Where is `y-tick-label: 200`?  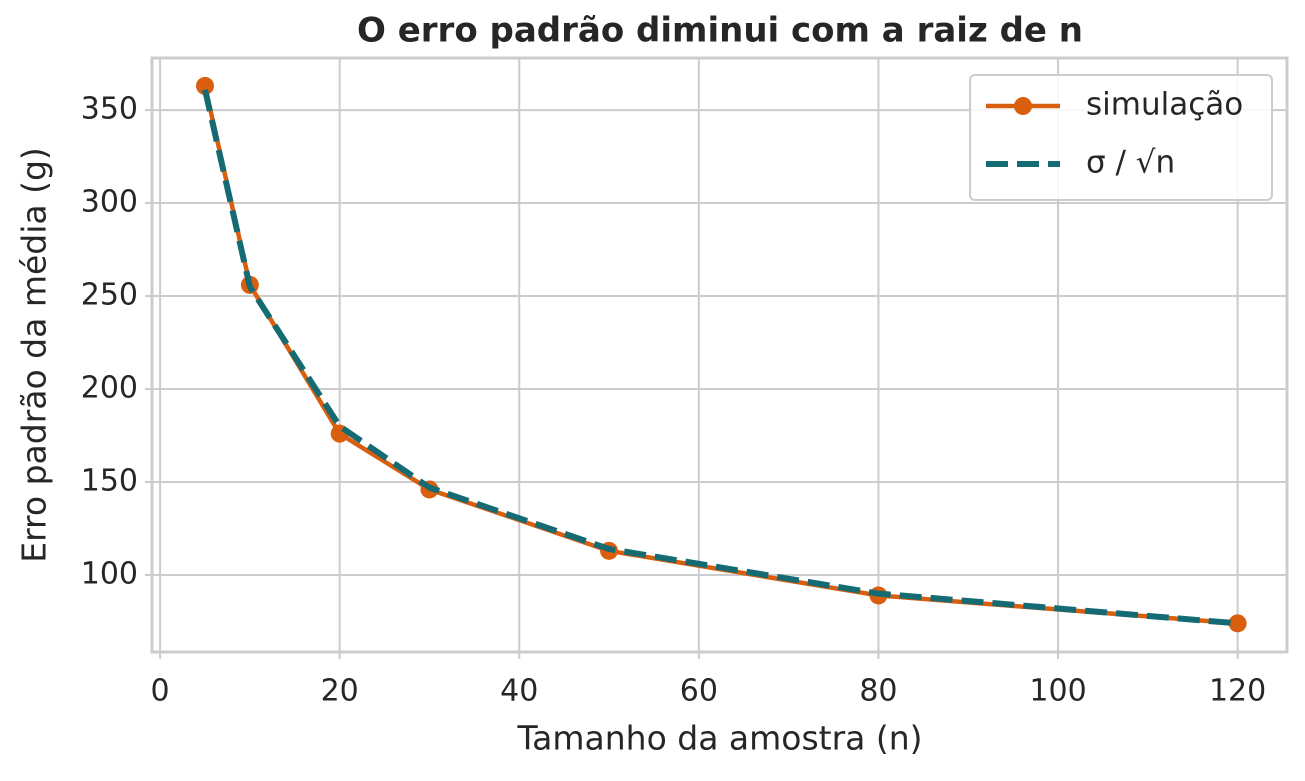 y-tick-label: 200 is located at coordinates (109, 388).